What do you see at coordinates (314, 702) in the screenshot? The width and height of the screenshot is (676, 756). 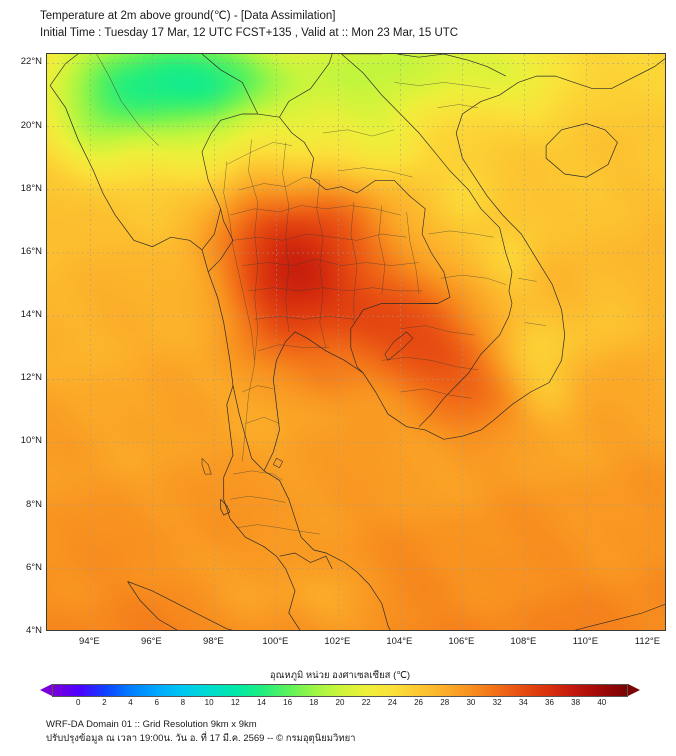 I see `colorbar-tick: 18` at bounding box center [314, 702].